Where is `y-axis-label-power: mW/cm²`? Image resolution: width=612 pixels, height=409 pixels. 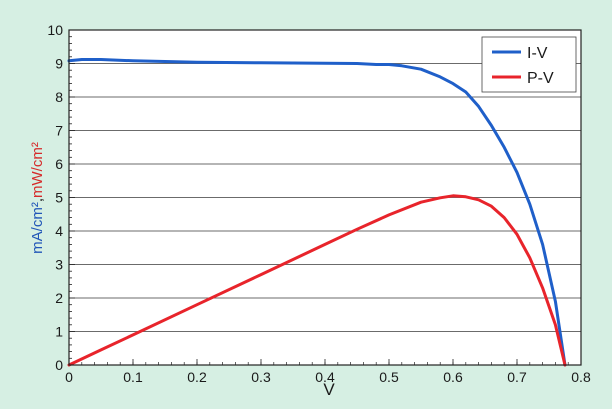 y-axis-label-power: mW/cm² is located at coordinates (37, 170).